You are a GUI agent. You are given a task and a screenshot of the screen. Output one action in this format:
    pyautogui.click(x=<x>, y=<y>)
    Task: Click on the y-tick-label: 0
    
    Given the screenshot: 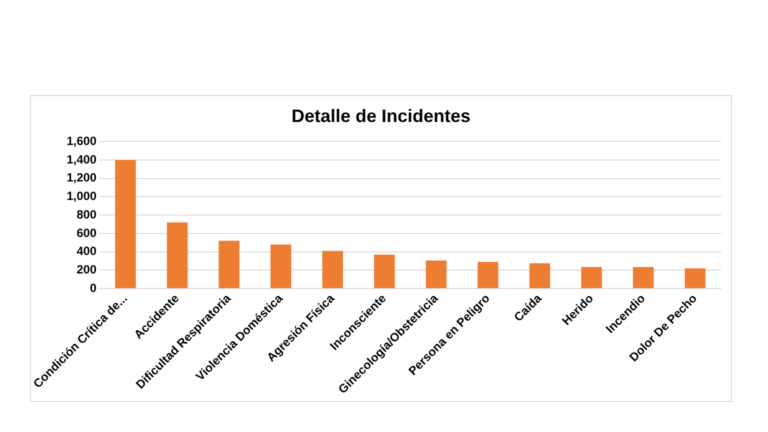 What is the action you would take?
    pyautogui.click(x=93, y=287)
    